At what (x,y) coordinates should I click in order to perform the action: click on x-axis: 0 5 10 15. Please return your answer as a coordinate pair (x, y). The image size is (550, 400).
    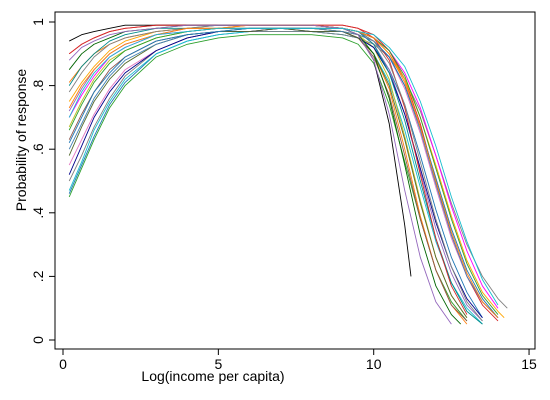
    Looking at the image, I should click on (298, 360).